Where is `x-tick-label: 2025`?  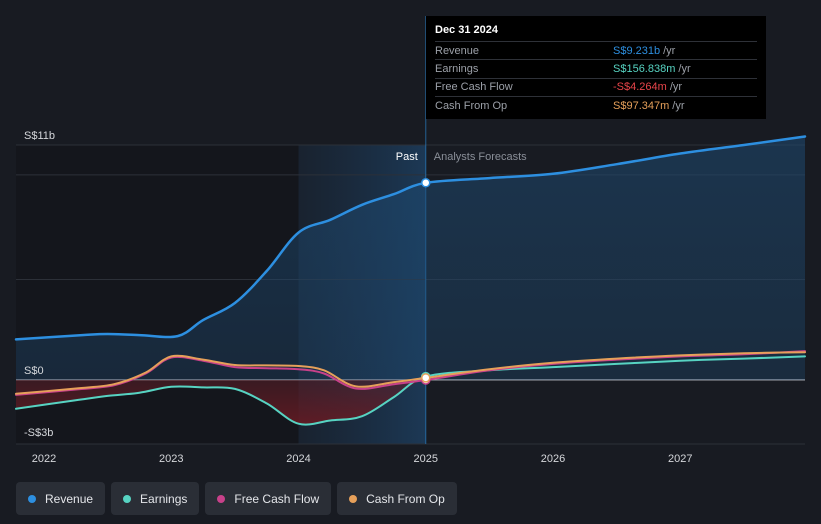
x-tick-label: 2025 is located at coordinates (426, 459).